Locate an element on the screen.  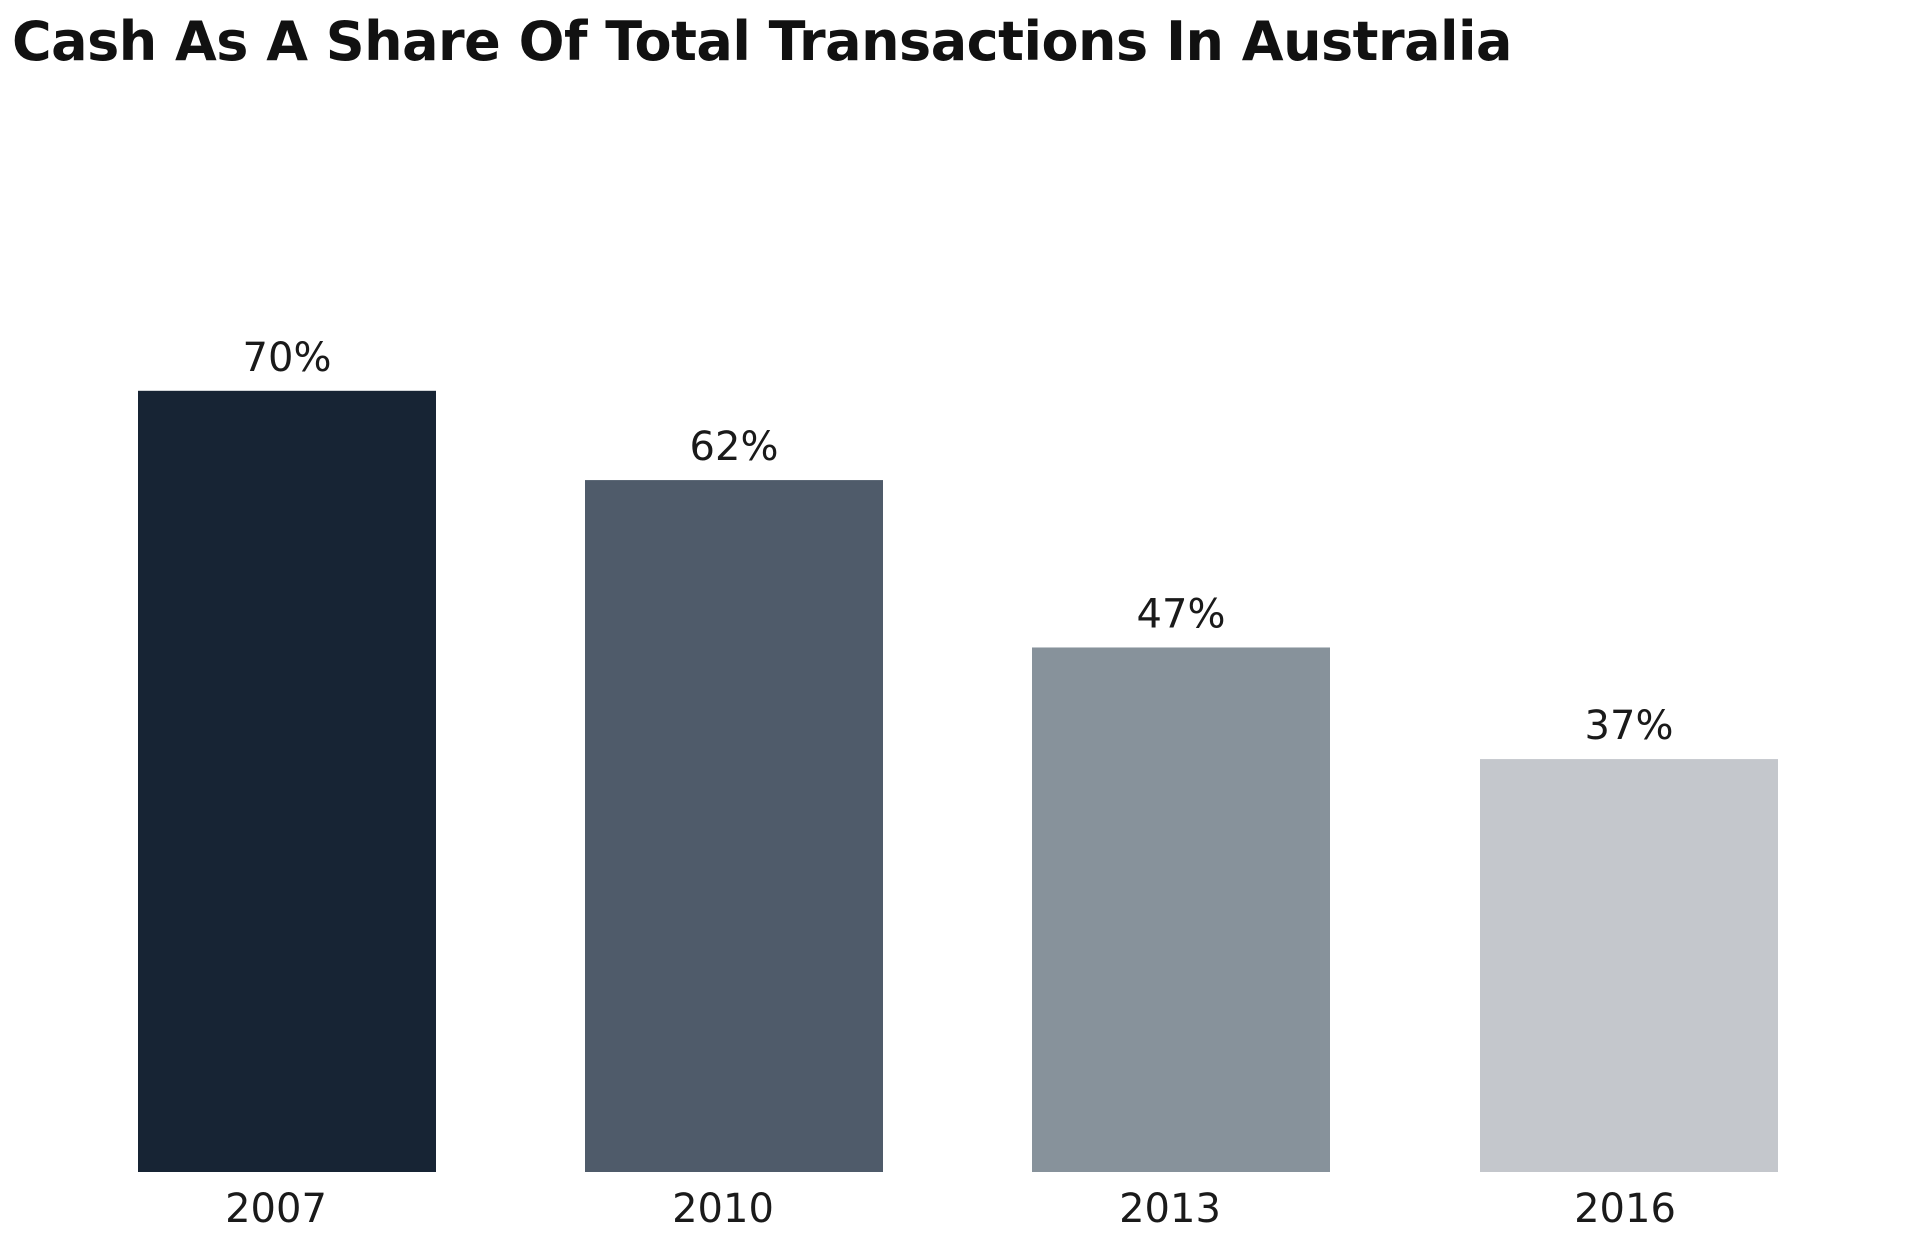
value-label-2013: 47% is located at coordinates (1181, 614).